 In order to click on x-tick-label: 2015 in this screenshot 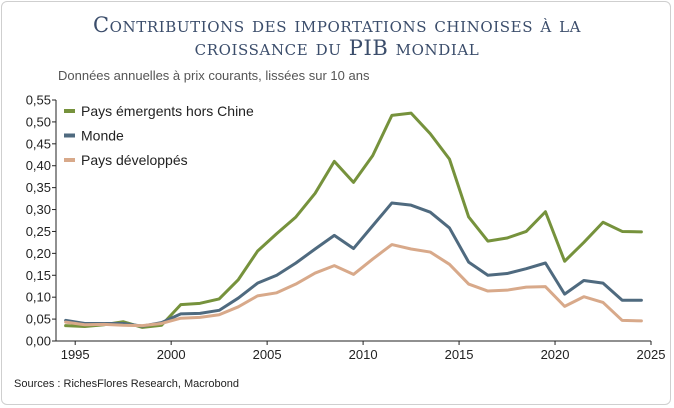, I will do `click(459, 354)`.